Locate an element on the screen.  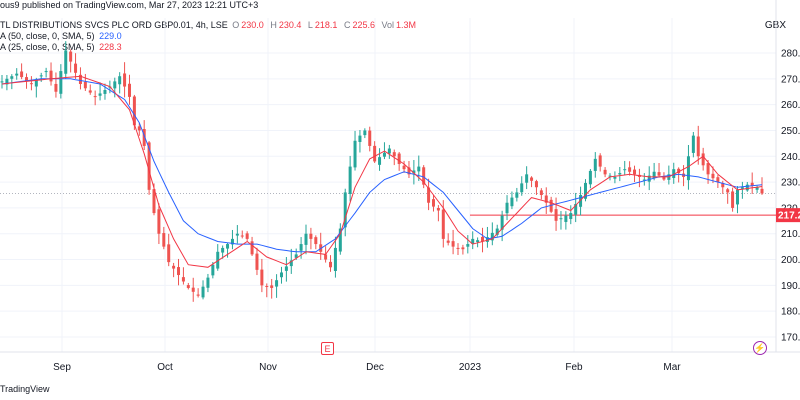
x-tick-label: Dec is located at coordinates (375, 367).